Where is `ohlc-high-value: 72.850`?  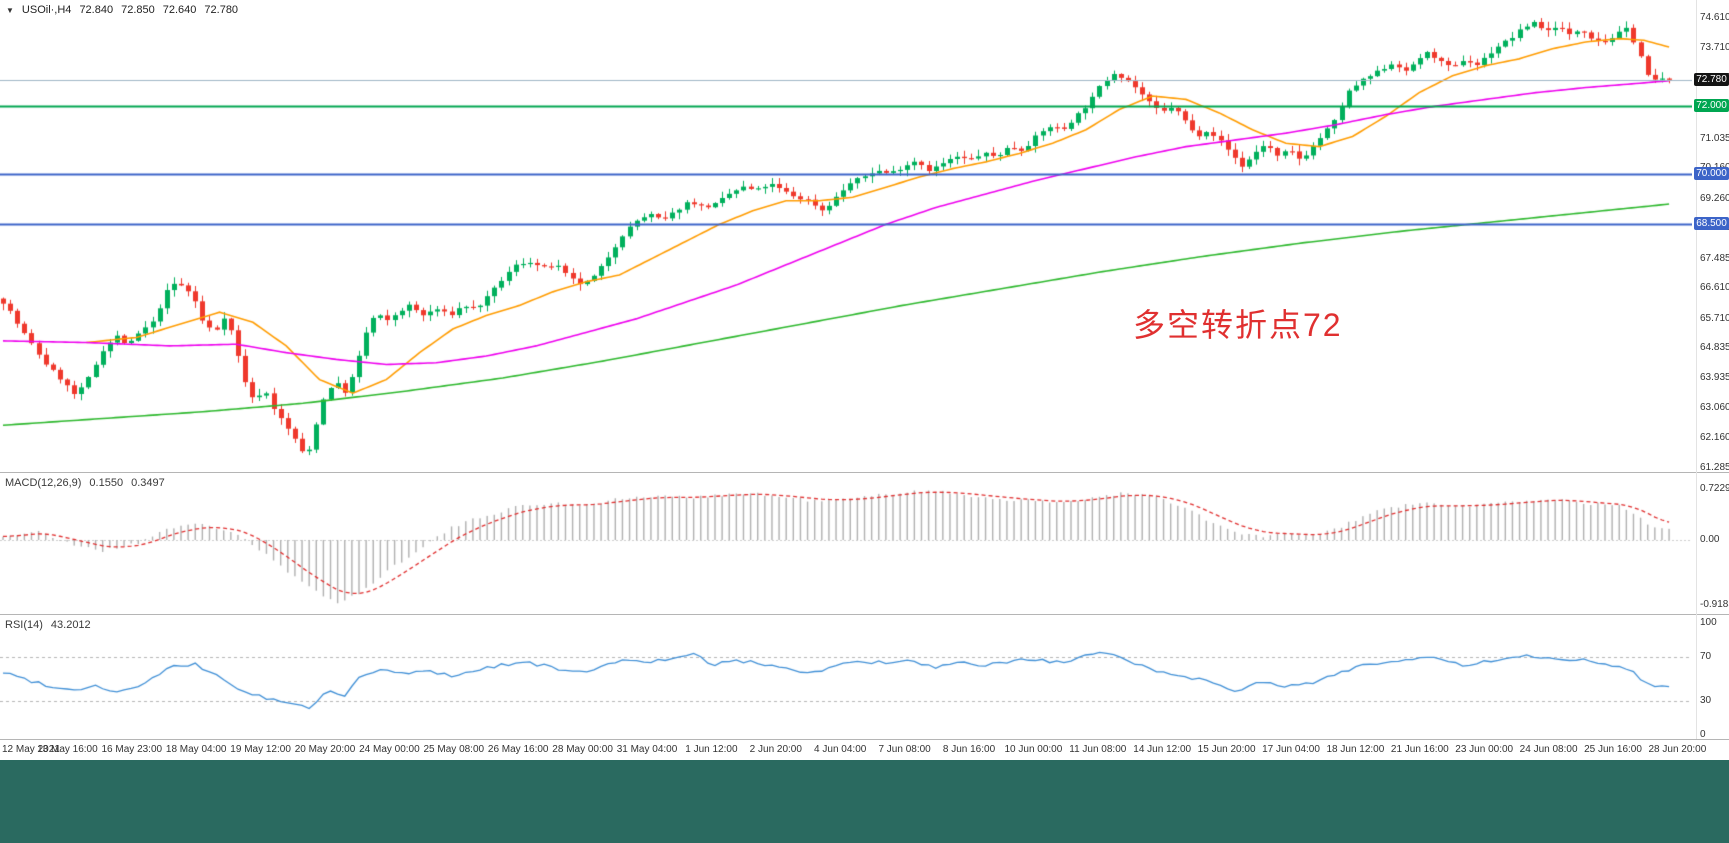 ohlc-high-value: 72.850 is located at coordinates (138, 10).